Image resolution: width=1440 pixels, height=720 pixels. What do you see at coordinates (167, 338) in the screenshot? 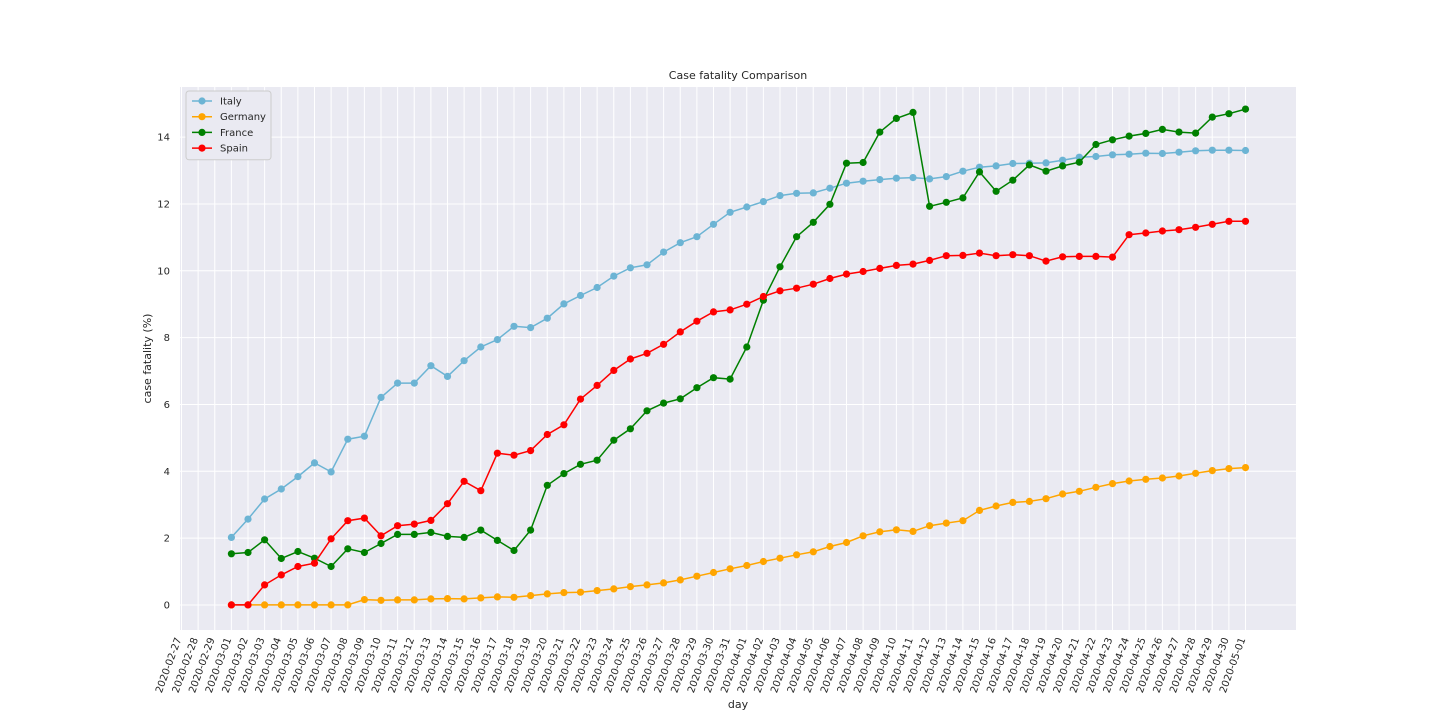
I see `y-tick-label: 8` at bounding box center [167, 338].